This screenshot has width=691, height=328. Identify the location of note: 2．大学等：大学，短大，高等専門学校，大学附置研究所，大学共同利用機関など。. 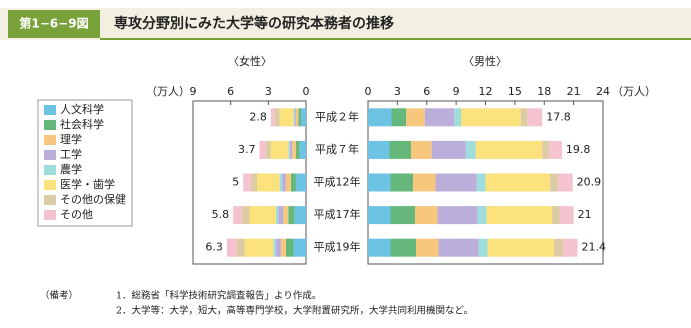
(294, 311).